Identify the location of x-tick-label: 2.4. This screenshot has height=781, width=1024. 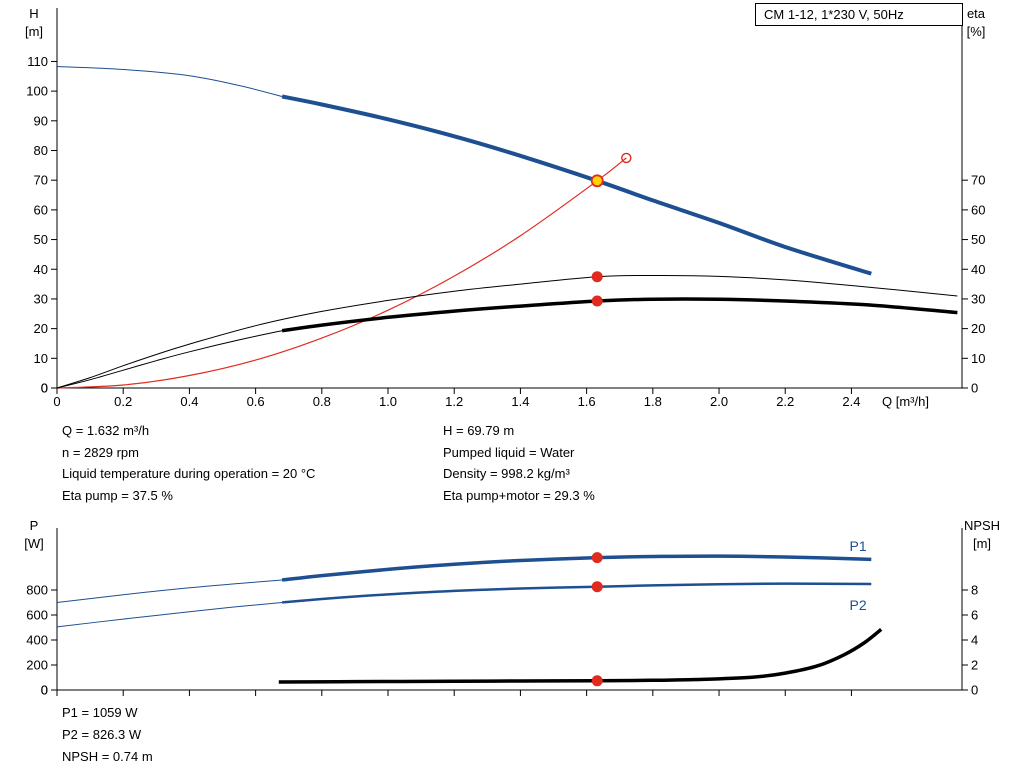
(851, 401).